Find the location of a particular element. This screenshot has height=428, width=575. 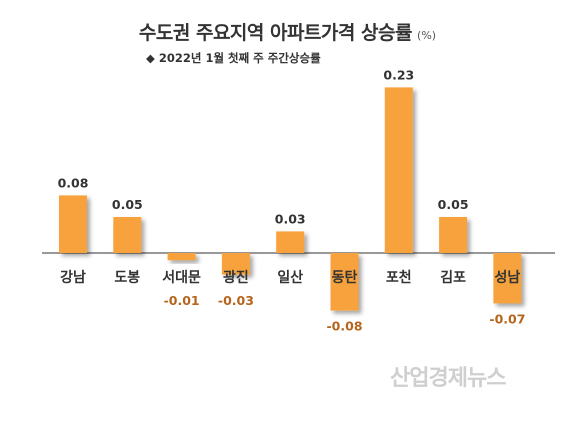

value-label: 0.08 is located at coordinates (73, 182).